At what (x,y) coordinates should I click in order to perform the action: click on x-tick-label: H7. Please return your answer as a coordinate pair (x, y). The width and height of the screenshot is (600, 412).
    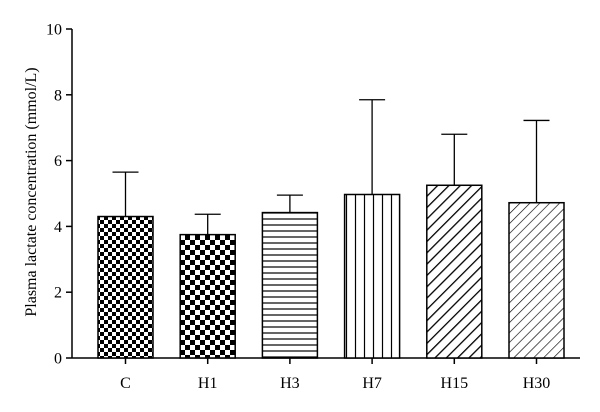
    Looking at the image, I should click on (372, 383).